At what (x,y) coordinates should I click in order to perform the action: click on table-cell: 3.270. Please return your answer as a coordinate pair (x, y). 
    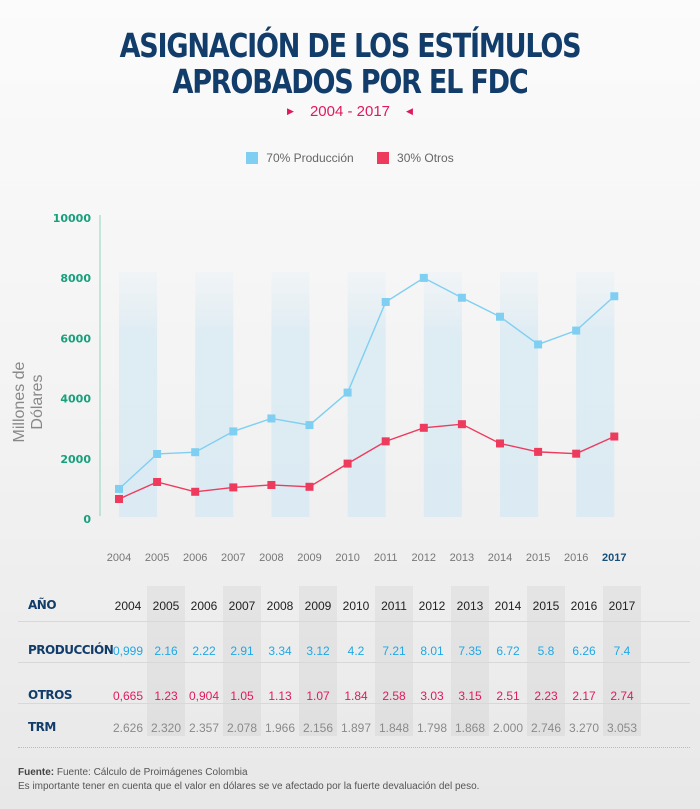
    Looking at the image, I should click on (584, 728).